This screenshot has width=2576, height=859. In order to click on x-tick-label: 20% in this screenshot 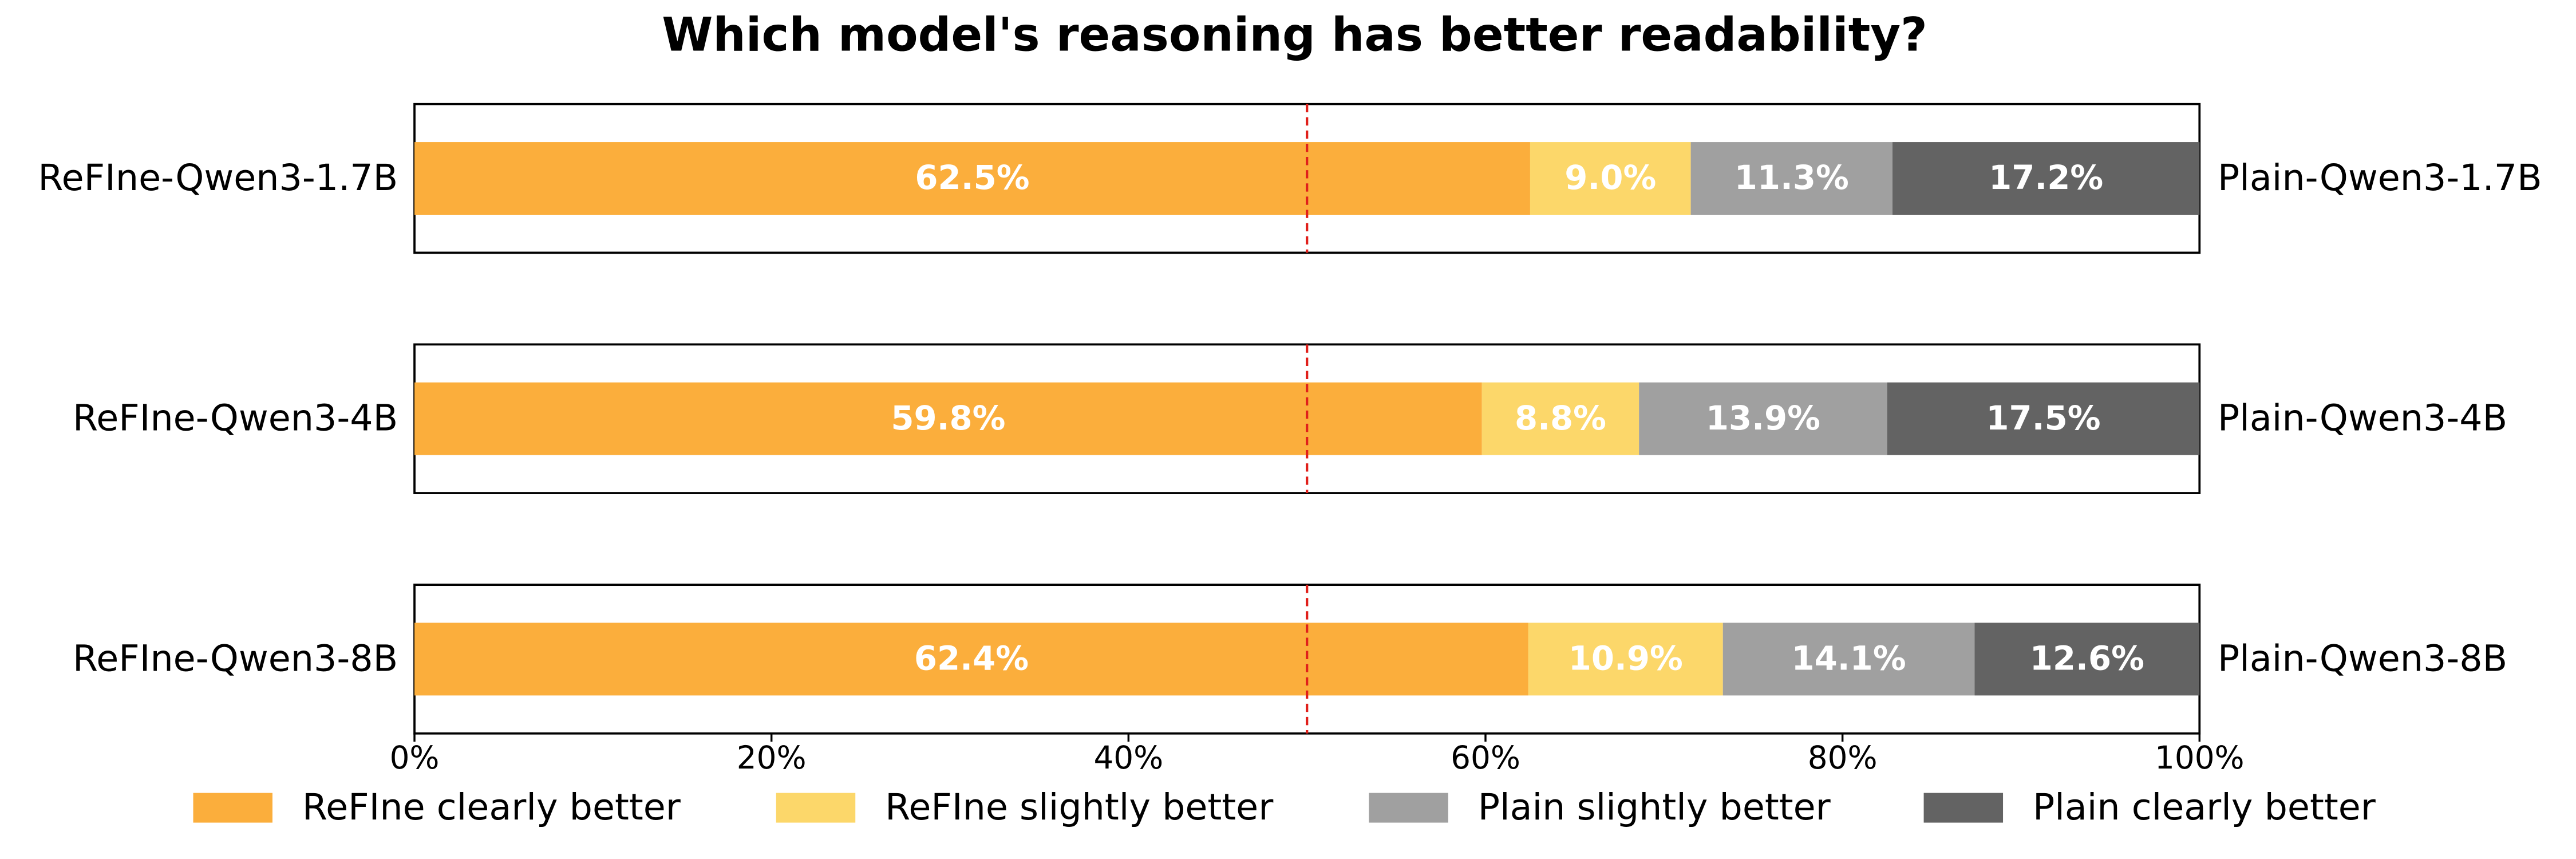, I will do `click(772, 757)`.